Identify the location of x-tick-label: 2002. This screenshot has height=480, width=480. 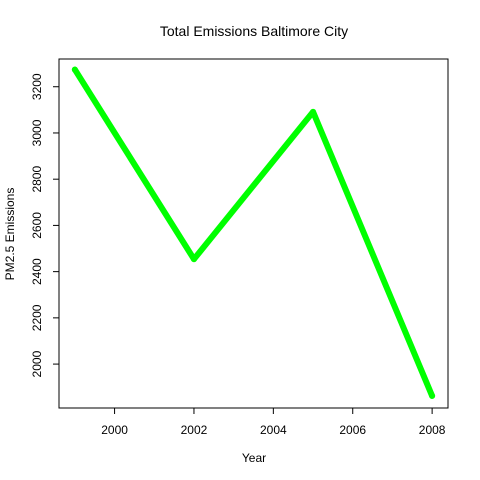
(194, 430).